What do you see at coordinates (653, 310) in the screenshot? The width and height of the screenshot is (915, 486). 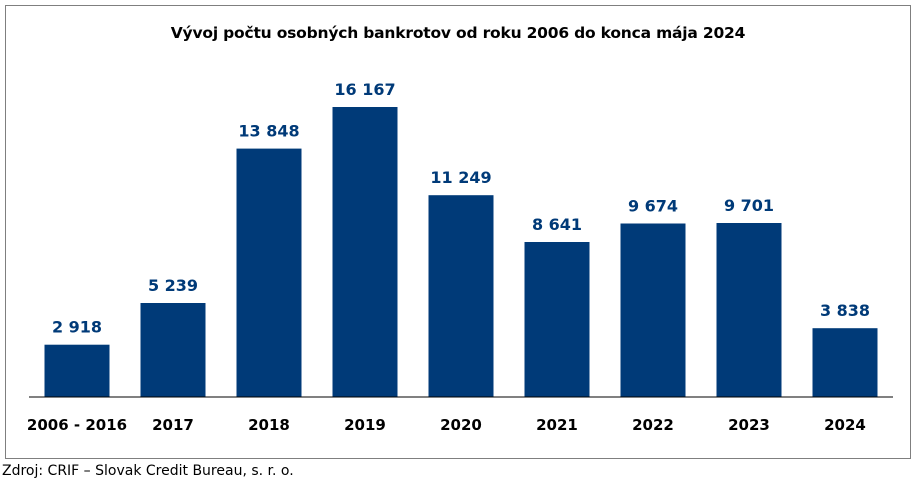 I see `bar-2022` at bounding box center [653, 310].